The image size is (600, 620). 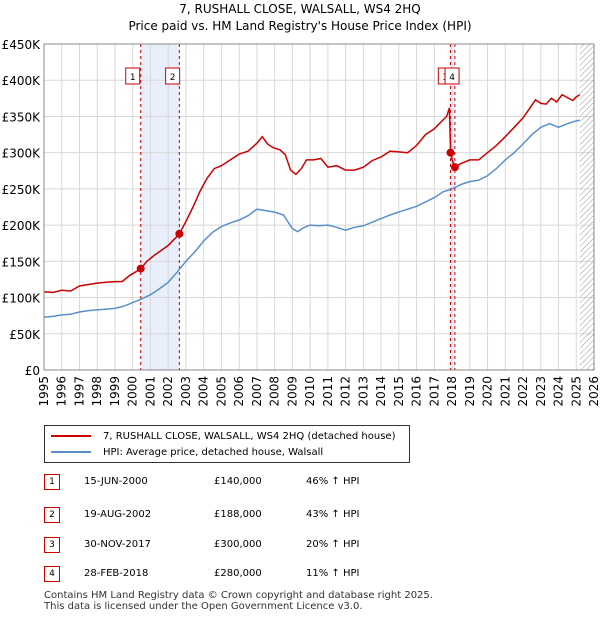 I want to click on transaction-date: 19-AUG-2002, so click(x=118, y=514).